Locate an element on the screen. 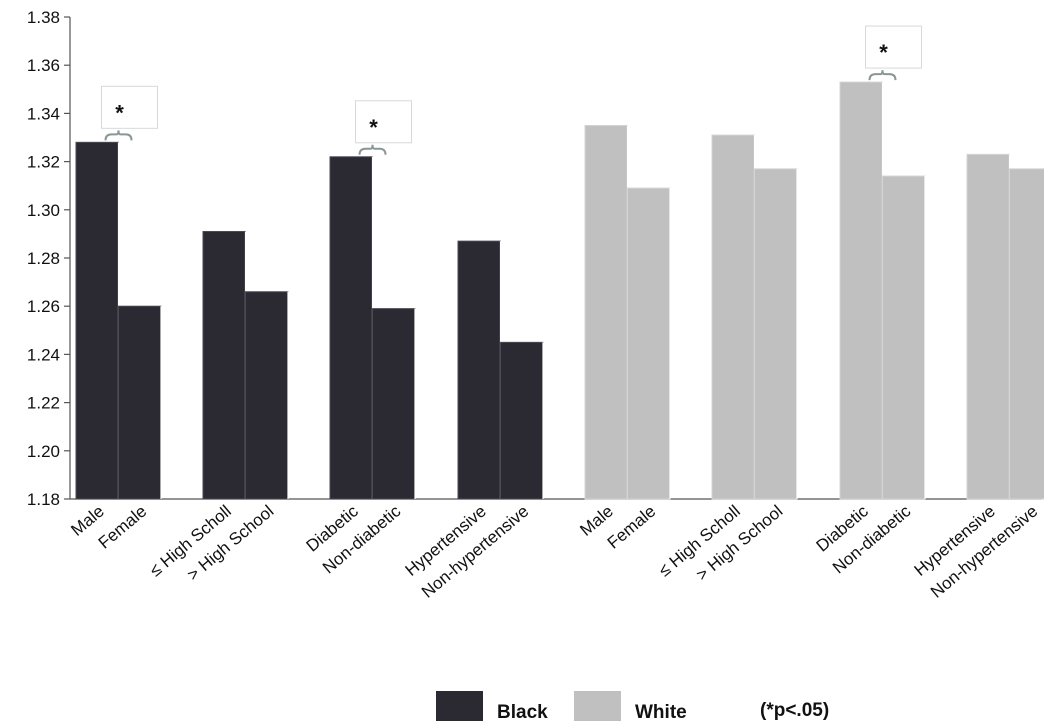  legend-label-black: Black is located at coordinates (522, 712).